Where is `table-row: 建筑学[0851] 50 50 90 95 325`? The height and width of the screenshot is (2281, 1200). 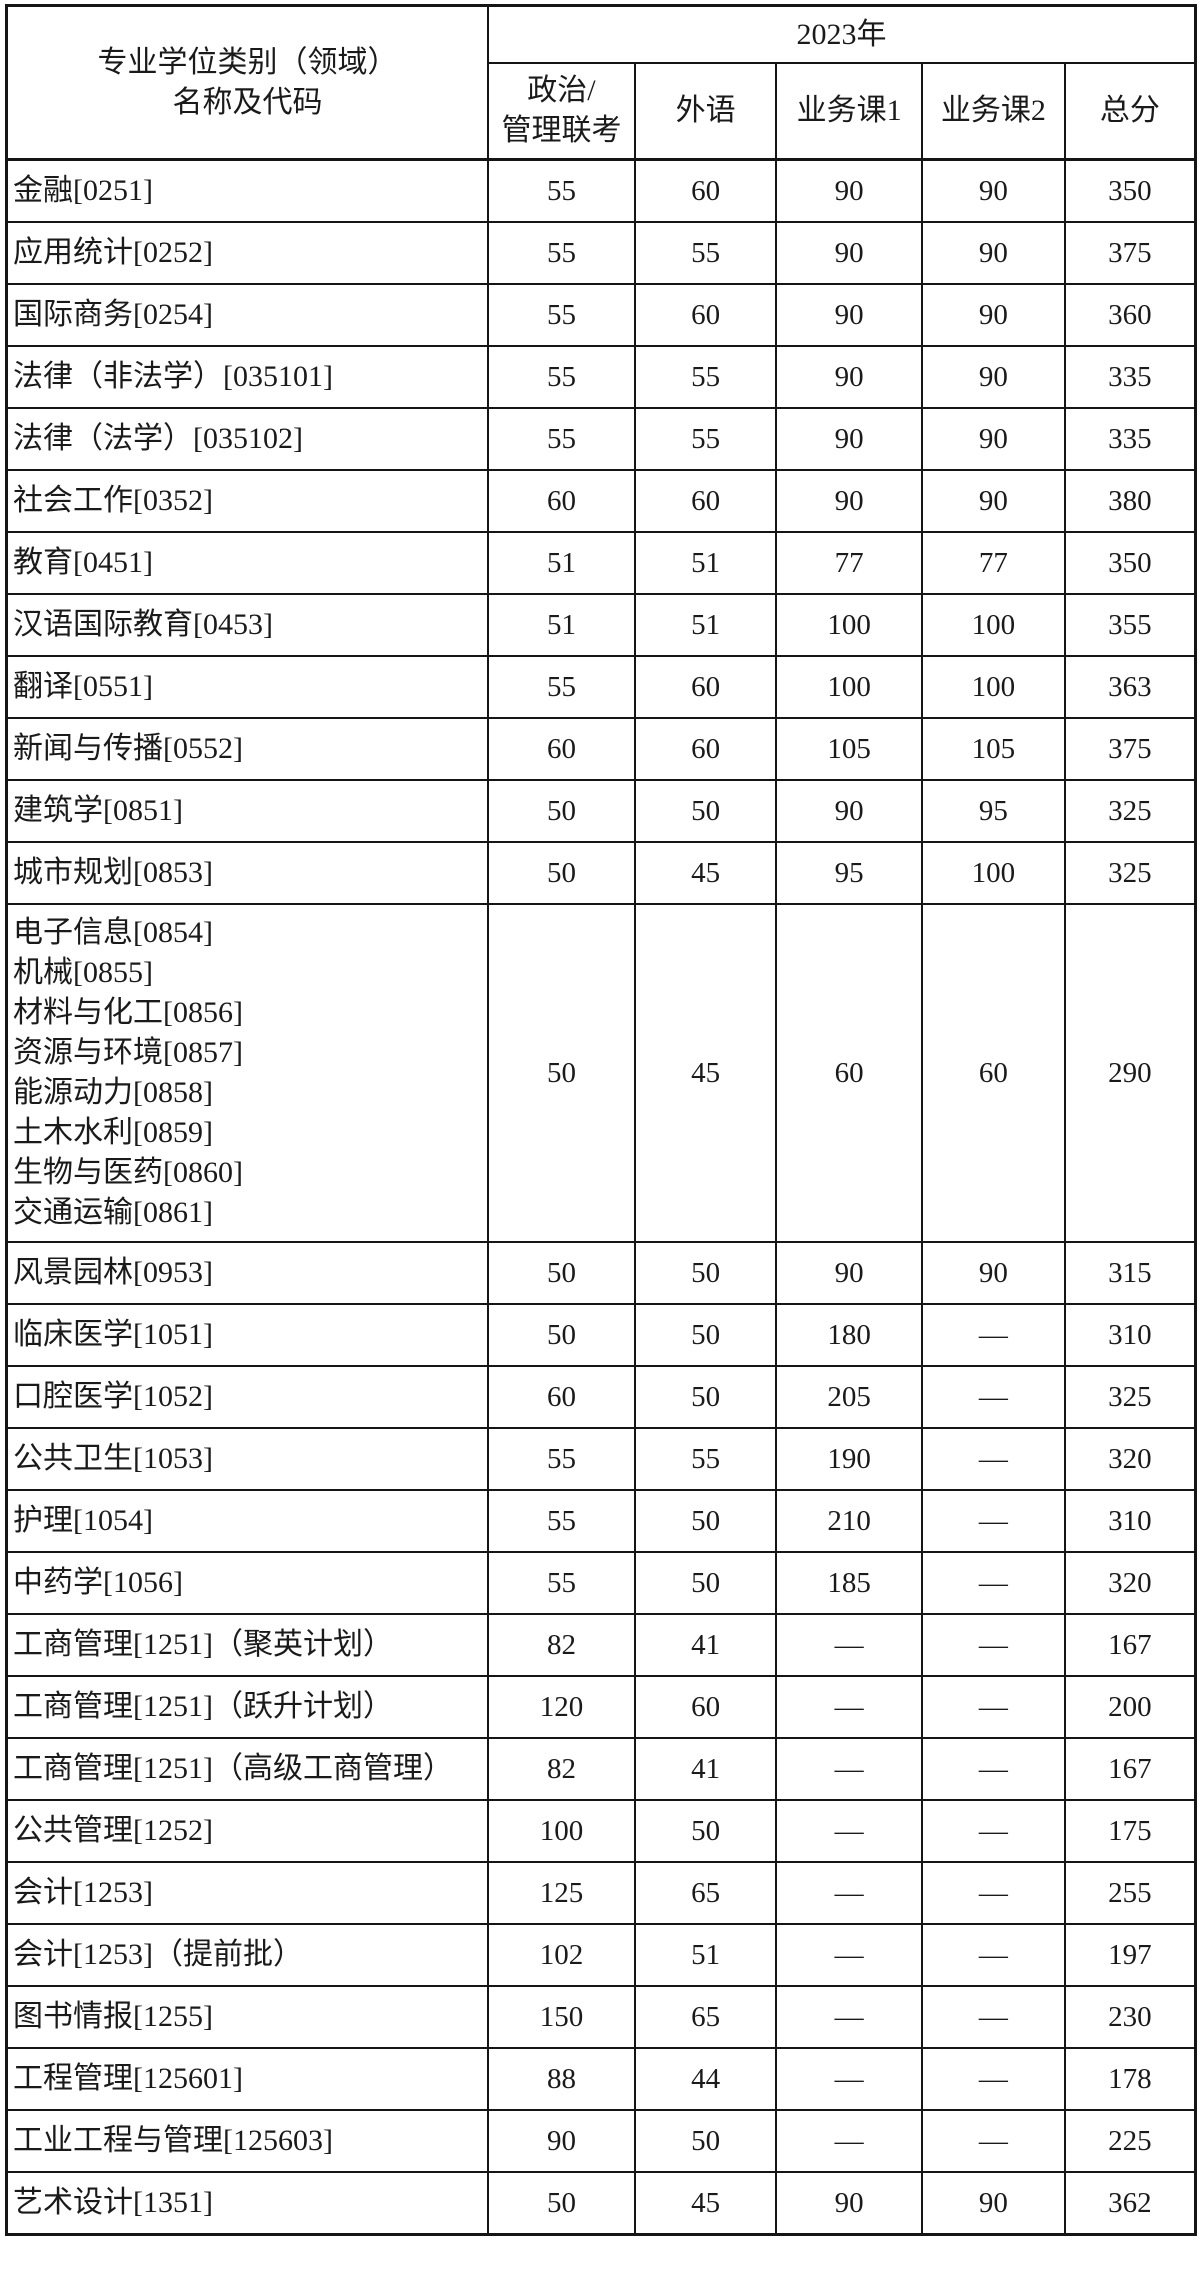 table-row: 建筑学[0851] 50 50 90 95 325 is located at coordinates (601, 811).